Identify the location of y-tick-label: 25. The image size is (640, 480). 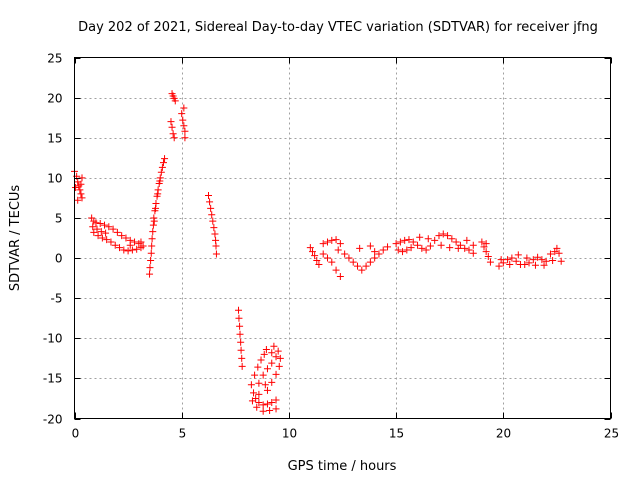
(54, 59).